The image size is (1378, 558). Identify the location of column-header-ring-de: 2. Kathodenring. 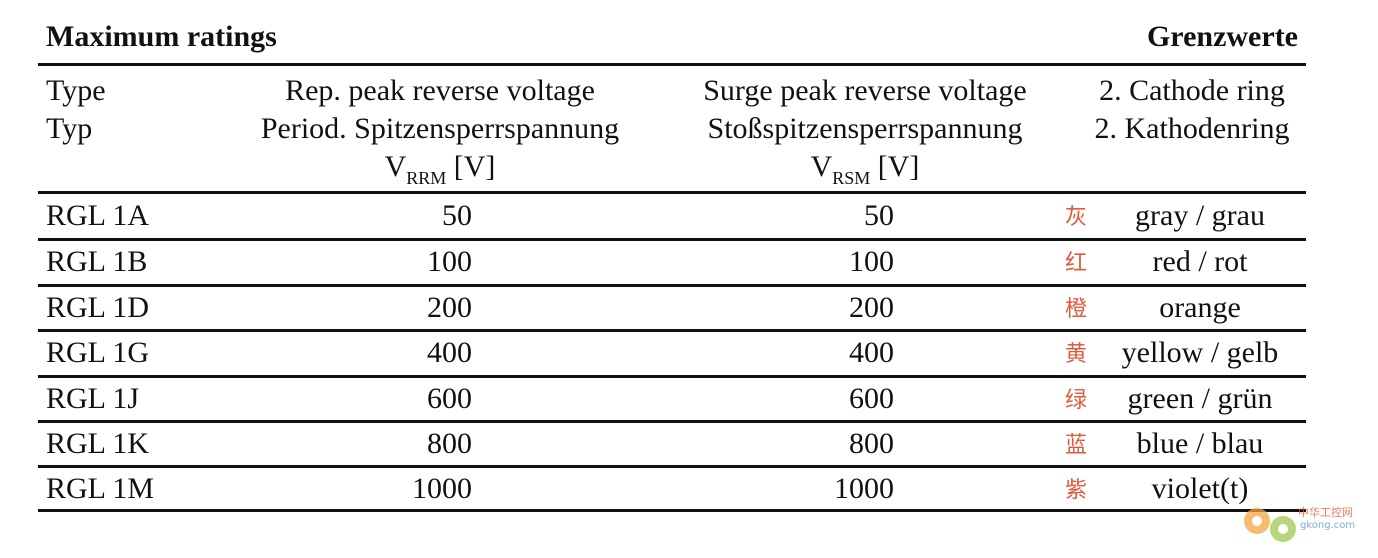
(1192, 128).